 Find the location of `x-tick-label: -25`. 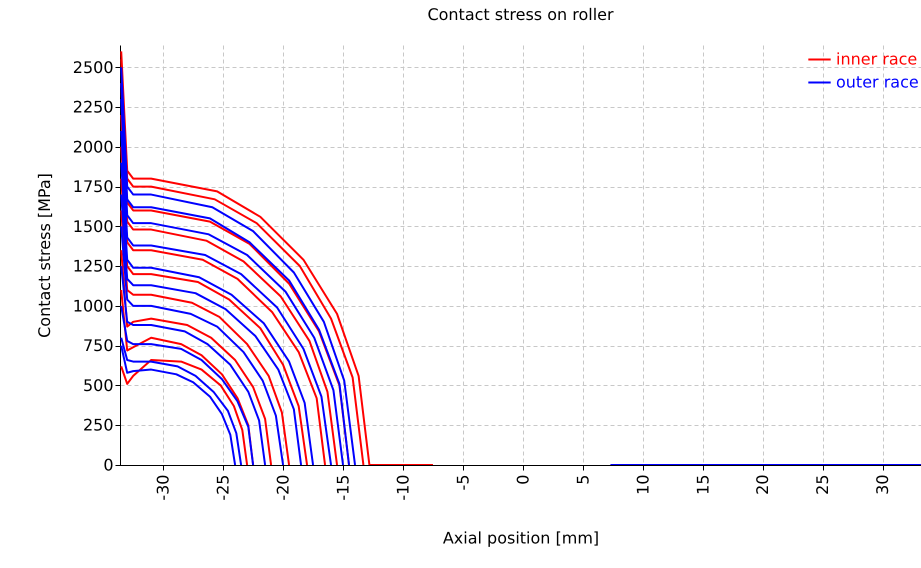

x-tick-label: -25 is located at coordinates (223, 487).